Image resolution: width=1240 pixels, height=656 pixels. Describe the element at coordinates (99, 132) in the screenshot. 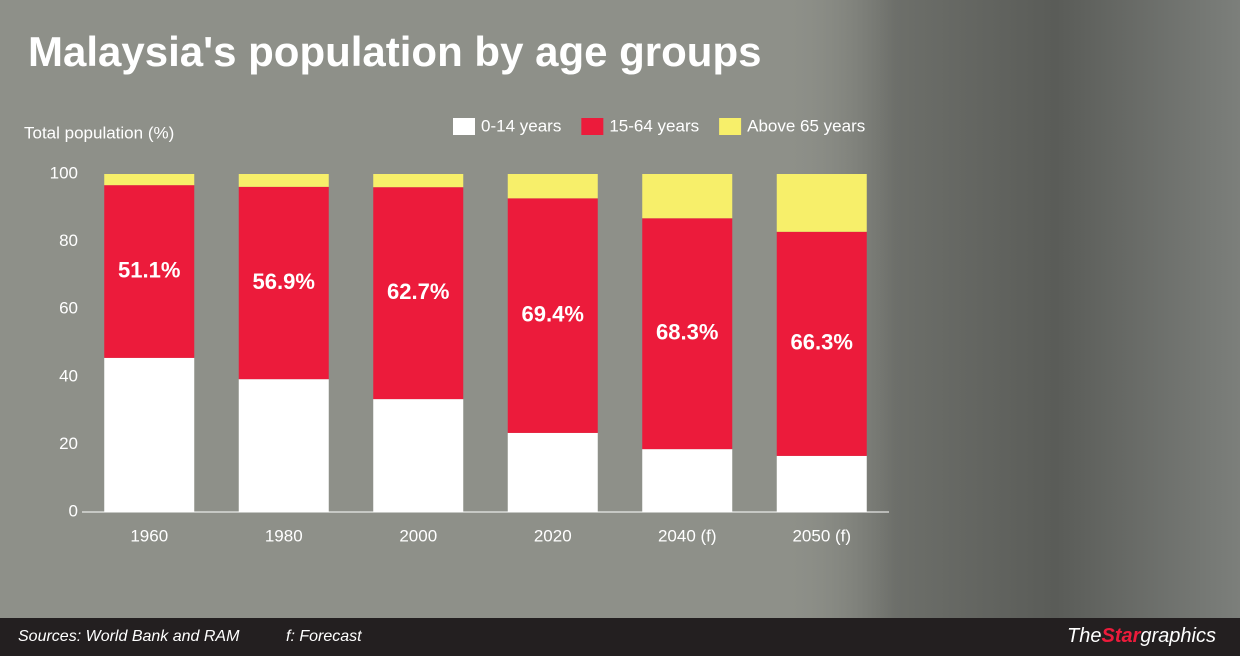

I see `y-axis-label: Total population (%)` at that location.